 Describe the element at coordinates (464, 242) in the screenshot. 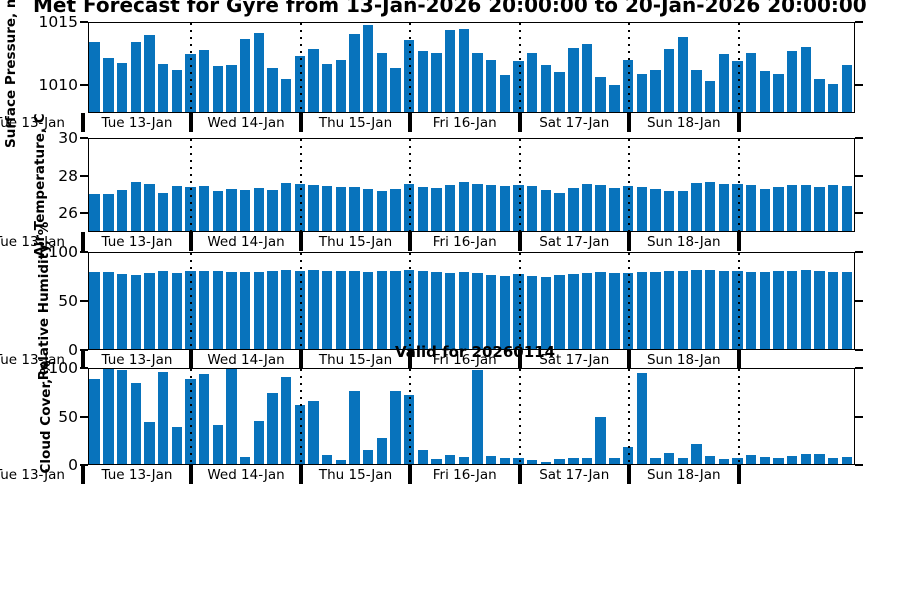

I see `xtick-day-label: Fri 16-Jan` at that location.